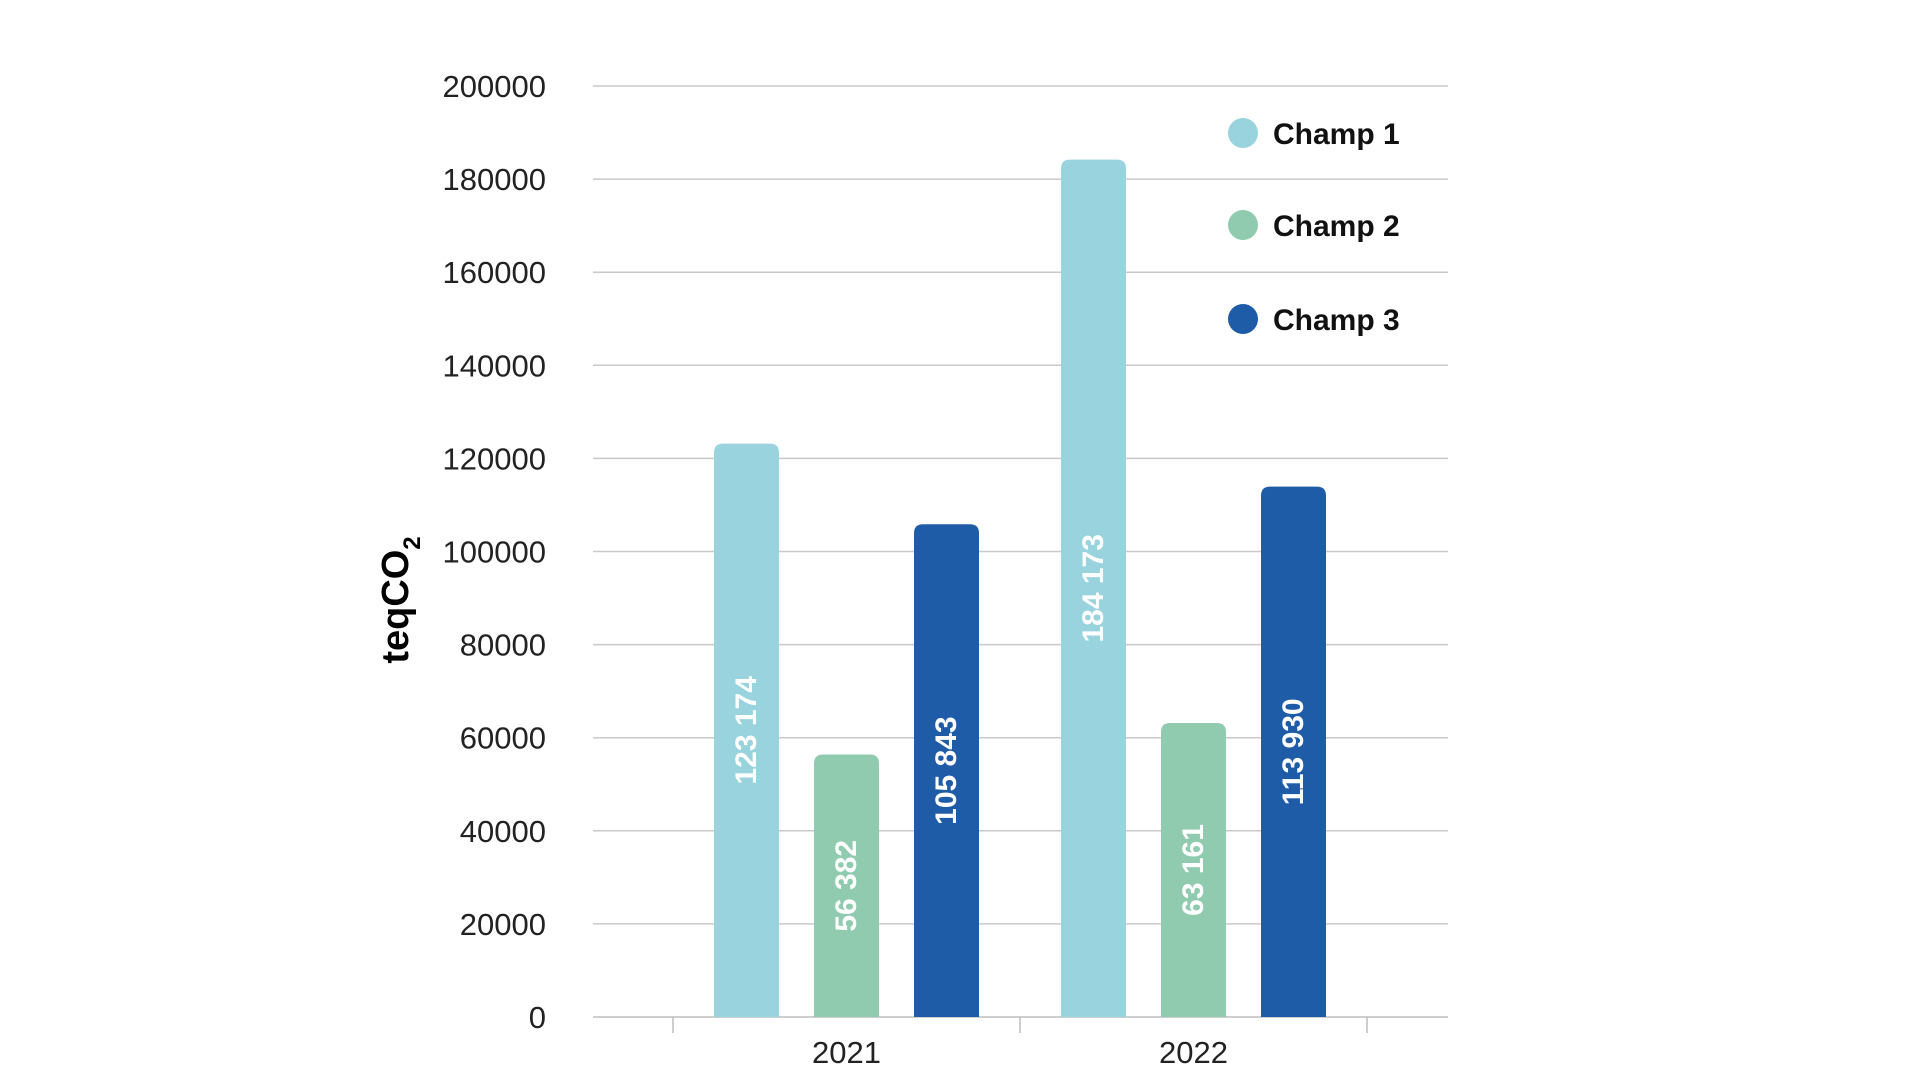 The height and width of the screenshot is (1080, 1920). I want to click on x-axis-categories: 2021 2022, so click(1020, 1052).